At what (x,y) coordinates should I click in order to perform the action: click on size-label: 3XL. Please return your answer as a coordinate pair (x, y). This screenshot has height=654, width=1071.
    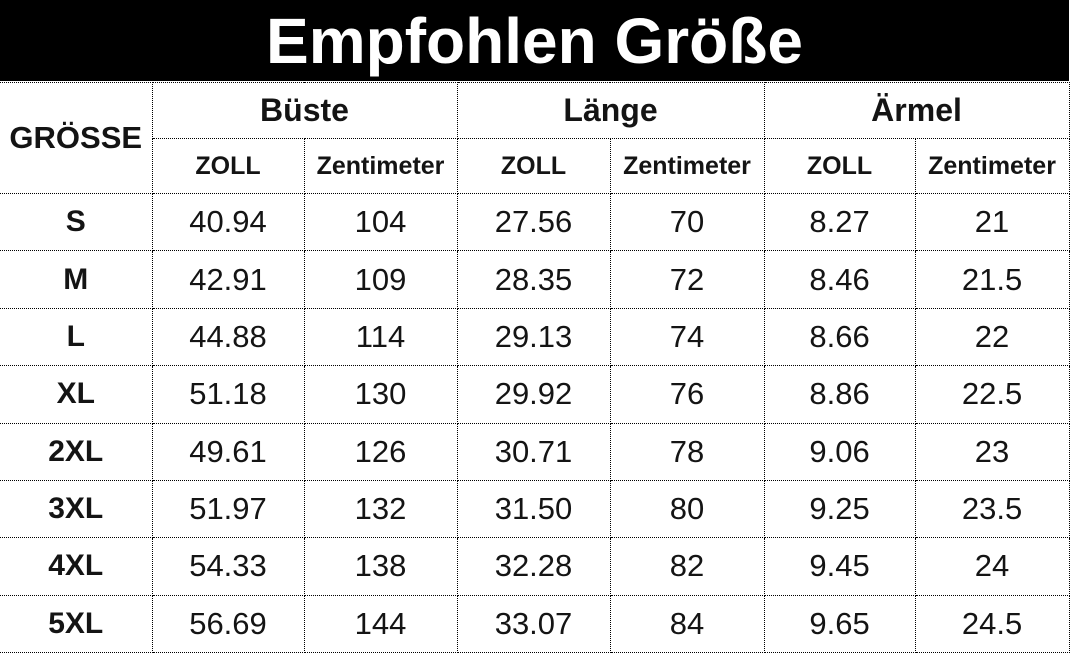
    Looking at the image, I should click on (76, 509).